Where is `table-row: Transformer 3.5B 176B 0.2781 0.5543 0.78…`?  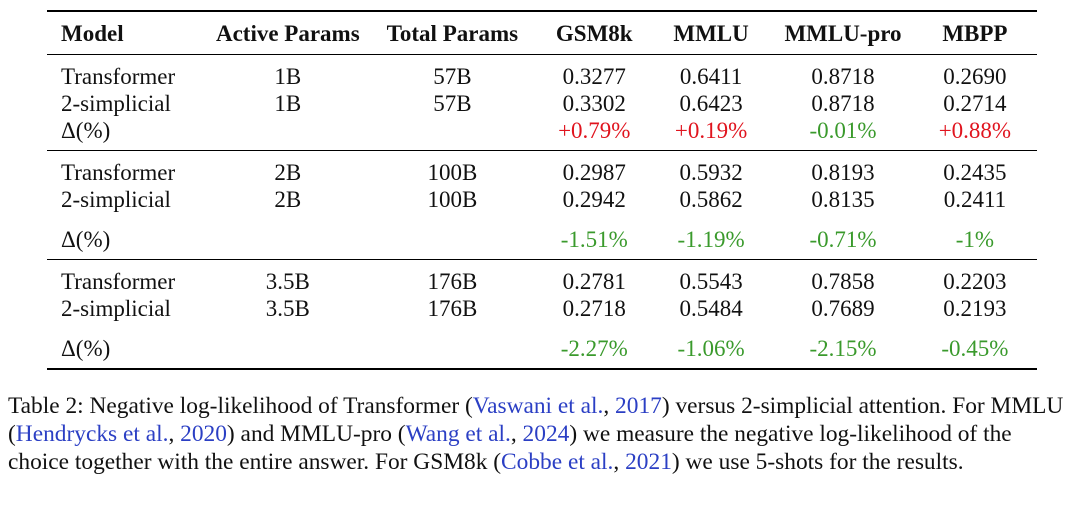 table-row: Transformer 3.5B 176B 0.2781 0.5543 0.78… is located at coordinates (542, 277).